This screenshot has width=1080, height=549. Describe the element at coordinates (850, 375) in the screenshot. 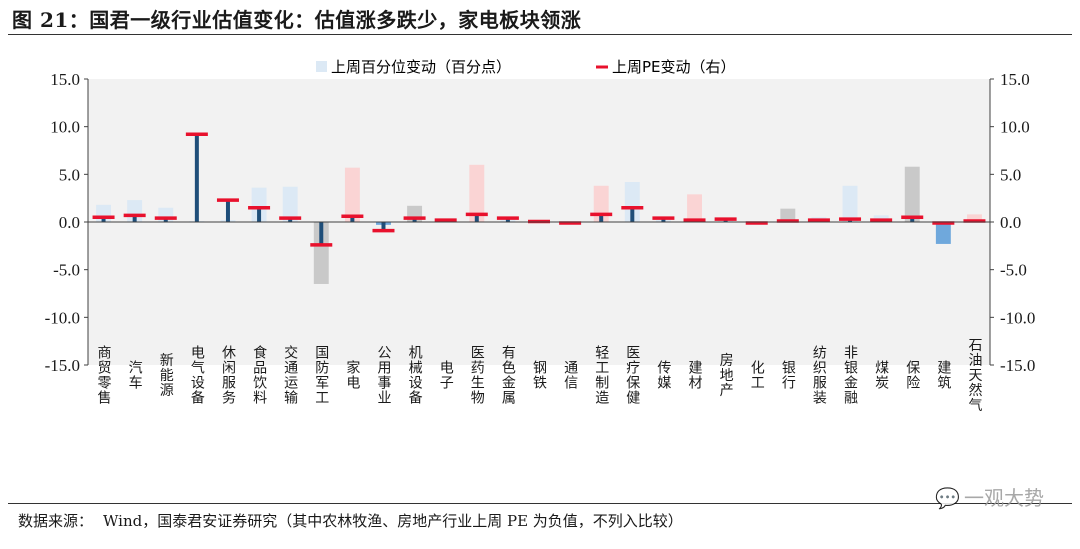

I see `category-label: 非银金融` at that location.